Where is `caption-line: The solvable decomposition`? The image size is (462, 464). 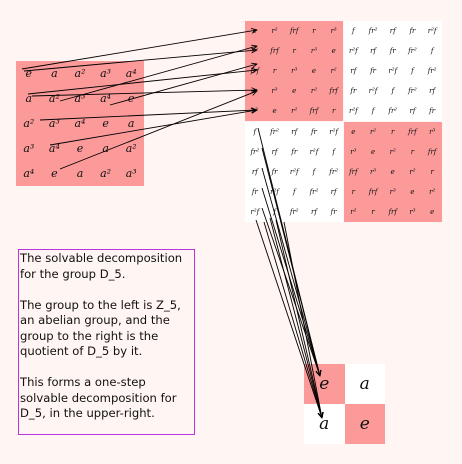 caption-line: The solvable decomposition is located at coordinates (101, 258).